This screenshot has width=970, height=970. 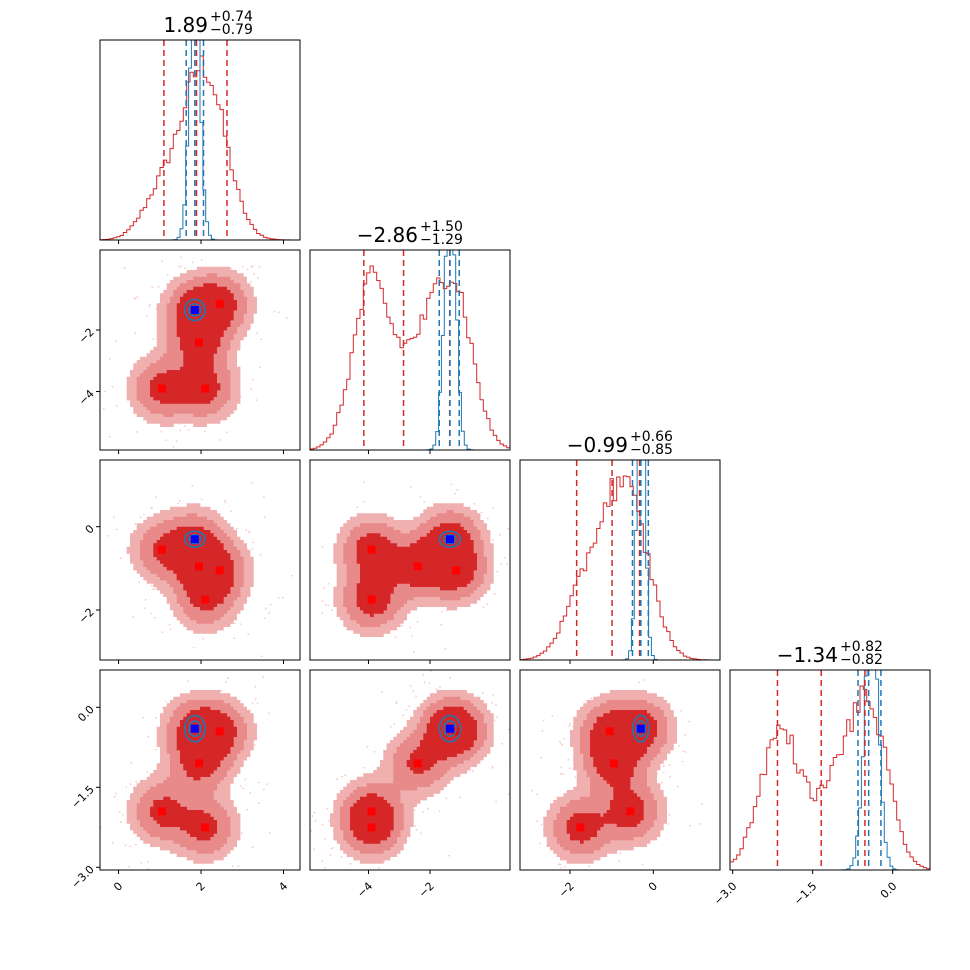 I want to click on narrow-contour-inner, so click(x=641, y=729).